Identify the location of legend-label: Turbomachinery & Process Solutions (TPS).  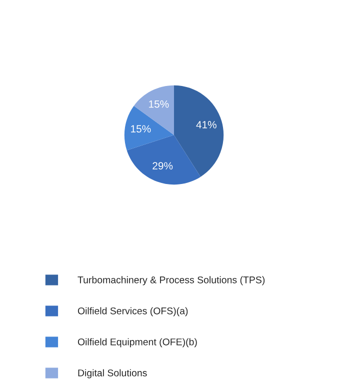
(171, 281).